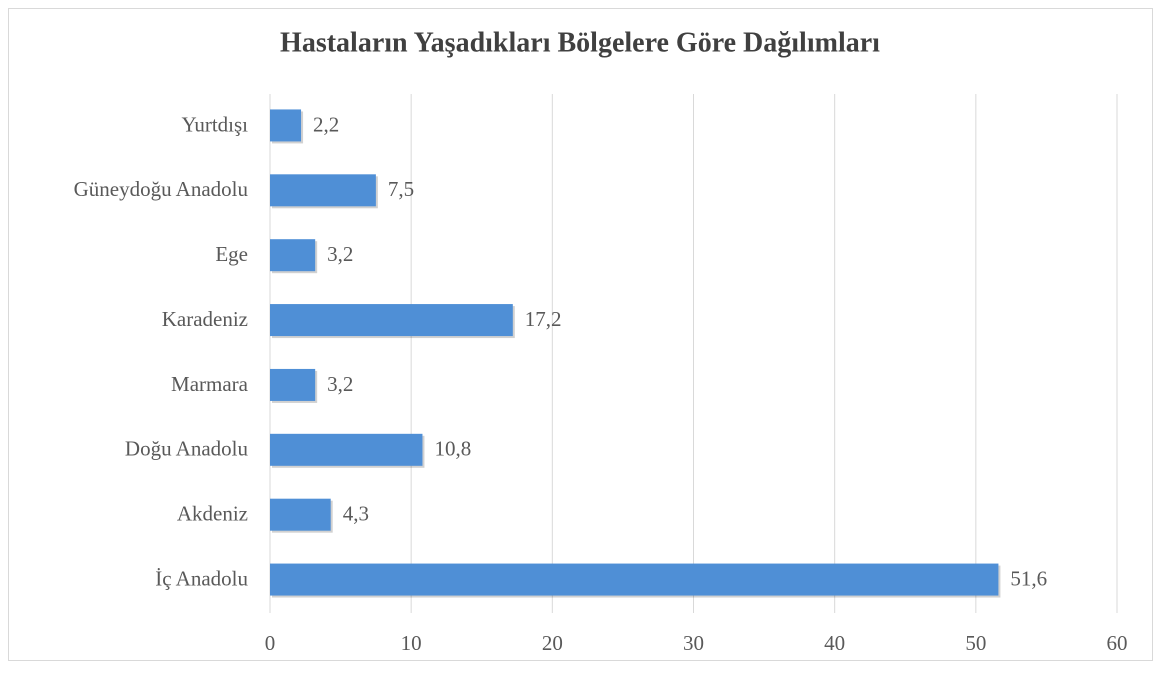  I want to click on x-tick-label: 50, so click(975, 643).